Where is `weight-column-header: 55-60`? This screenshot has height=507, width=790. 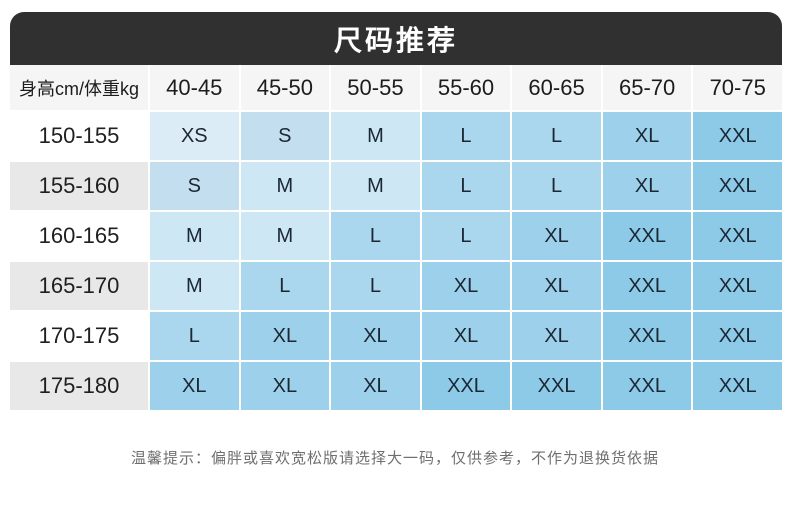
weight-column-header: 55-60 is located at coordinates (466, 87).